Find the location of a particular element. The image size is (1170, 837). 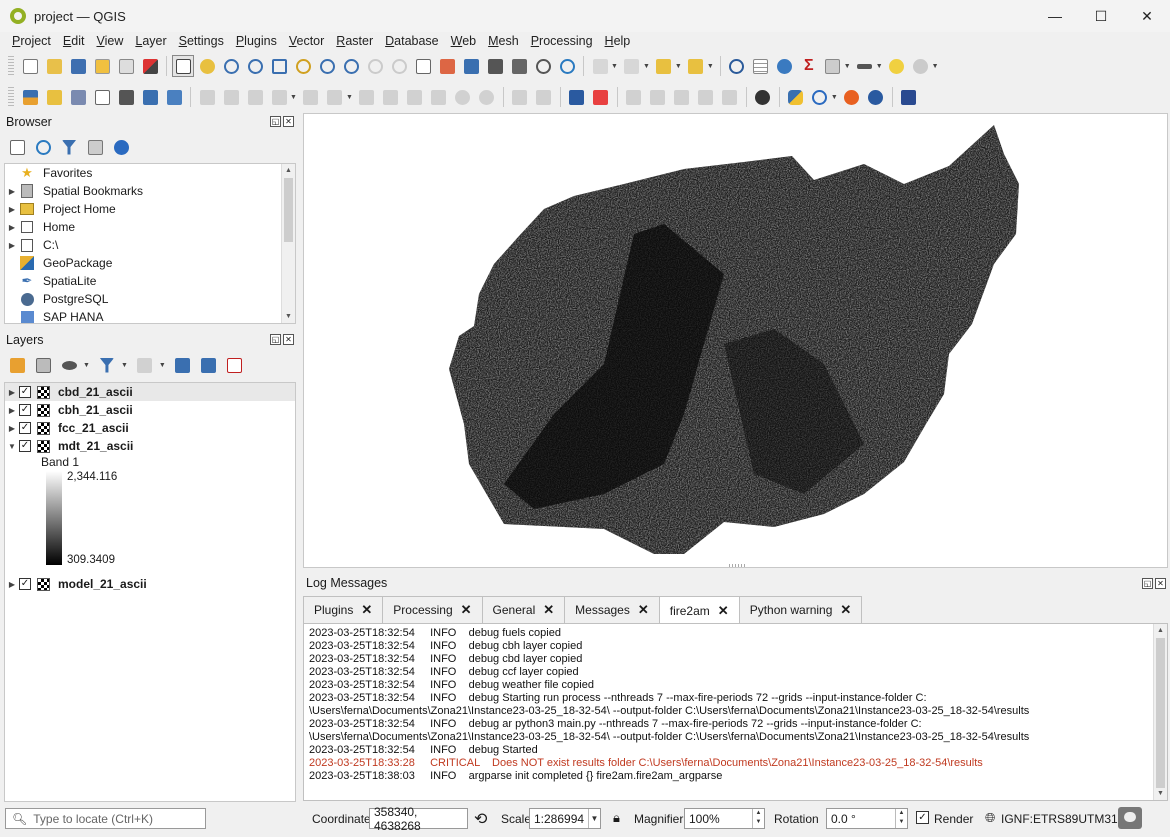

menu-vector: Vector is located at coordinates (306, 41).